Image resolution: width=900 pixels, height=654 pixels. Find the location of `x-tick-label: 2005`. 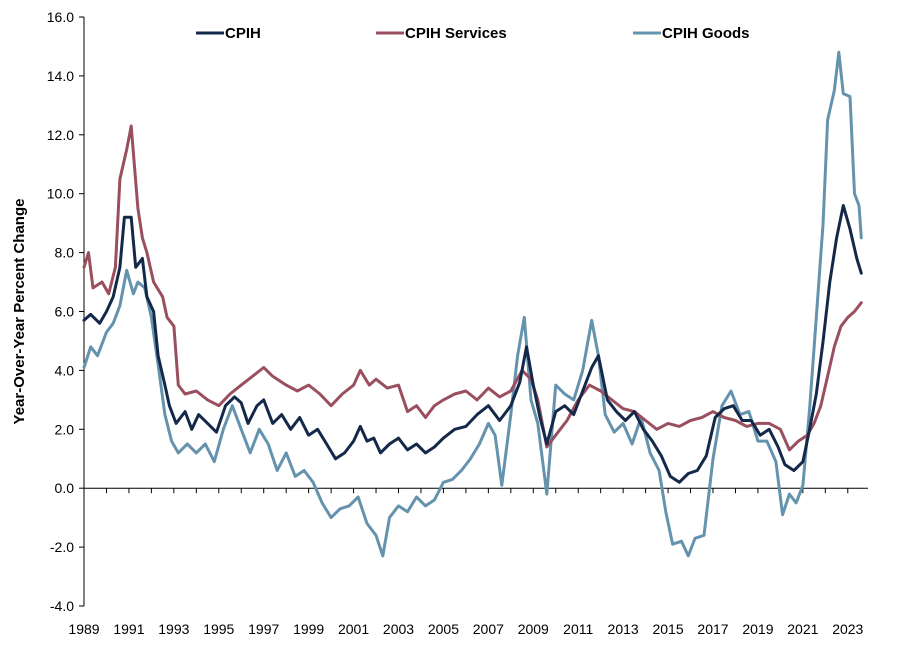

x-tick-label: 2005 is located at coordinates (443, 629).